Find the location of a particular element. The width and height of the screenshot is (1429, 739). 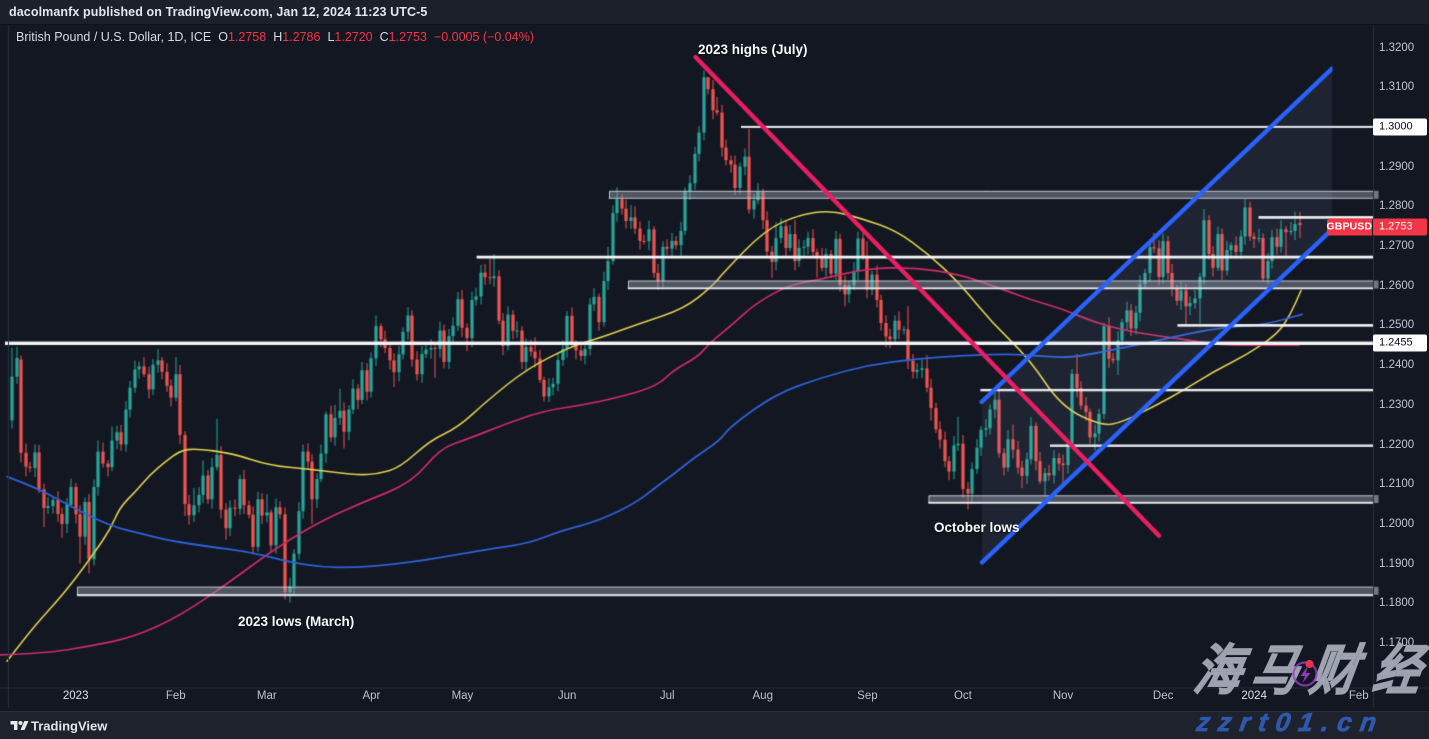

price-axis-label-1.2100: 1.2100 is located at coordinates (1397, 484).